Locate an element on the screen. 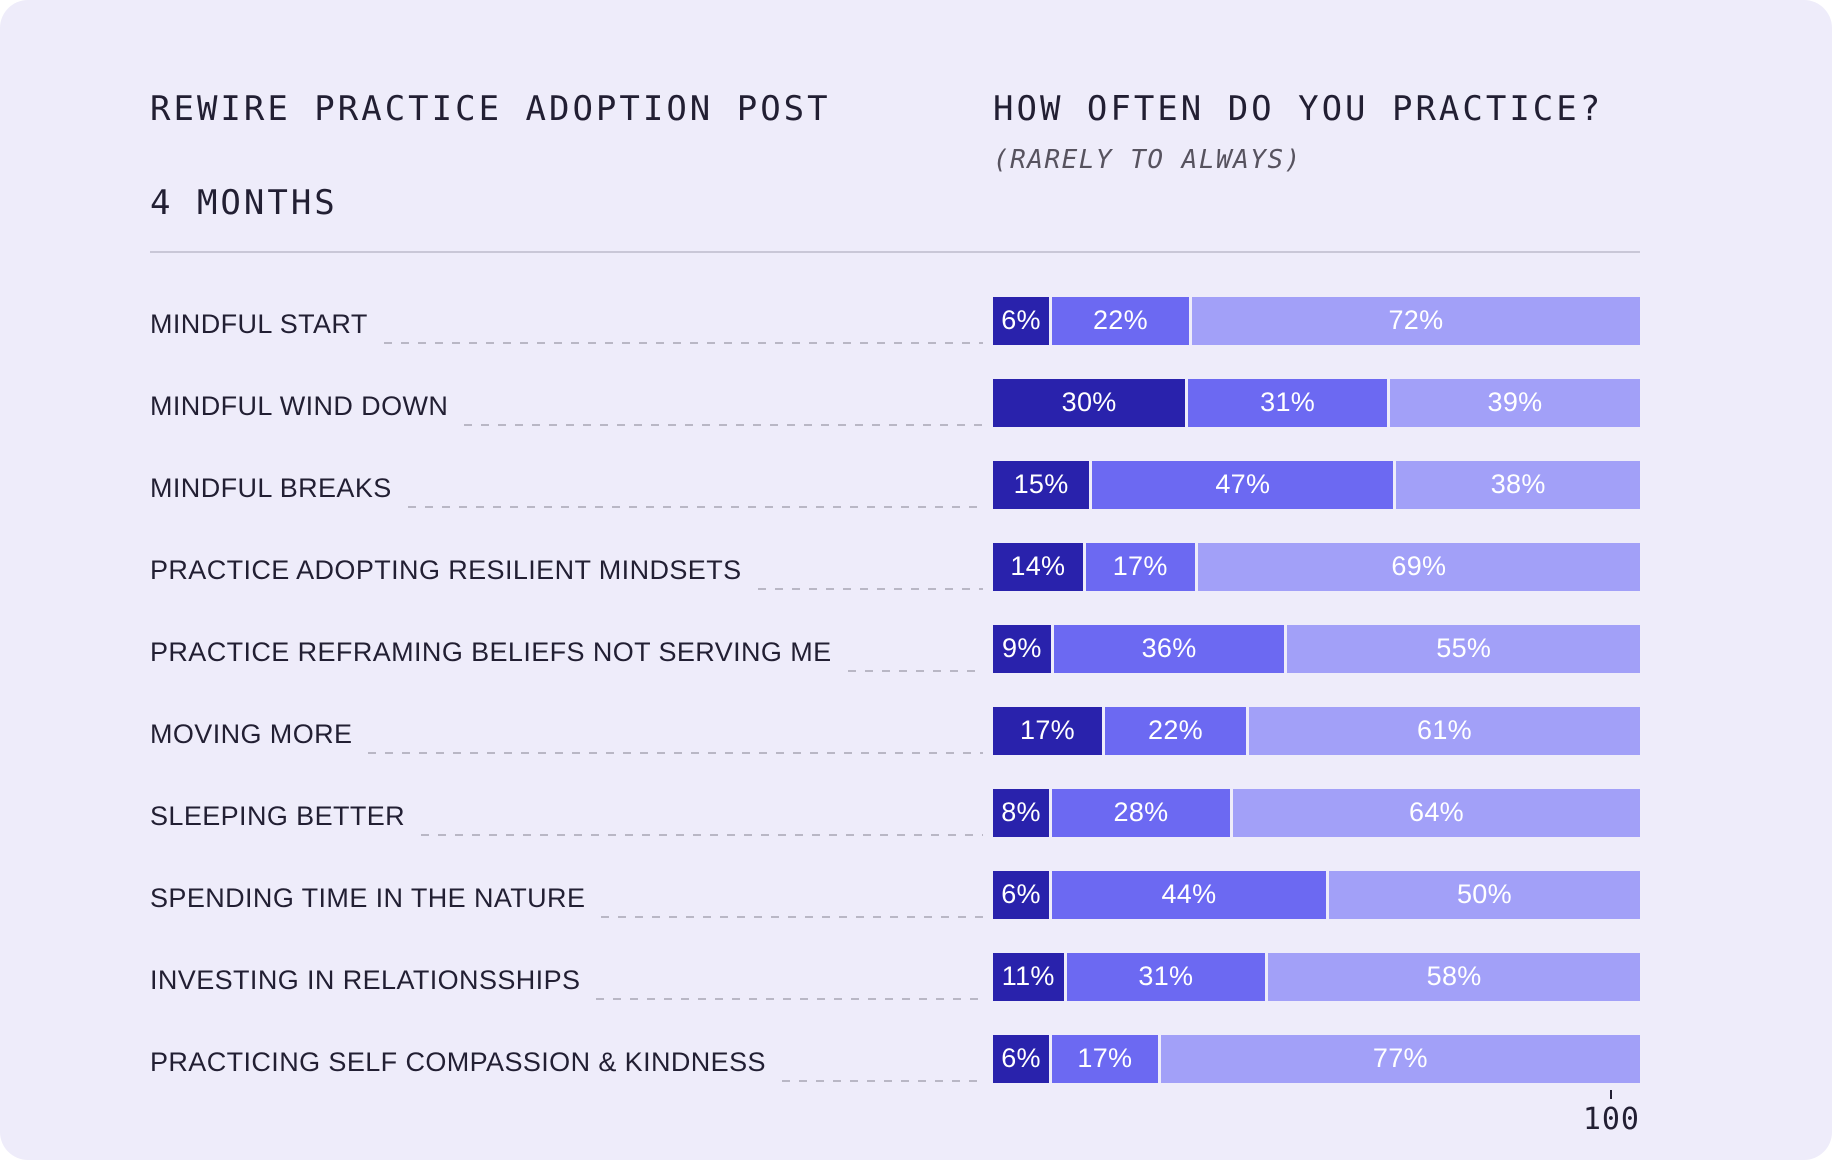 The image size is (1832, 1160). axis-tick is located at coordinates (1611, 1094).